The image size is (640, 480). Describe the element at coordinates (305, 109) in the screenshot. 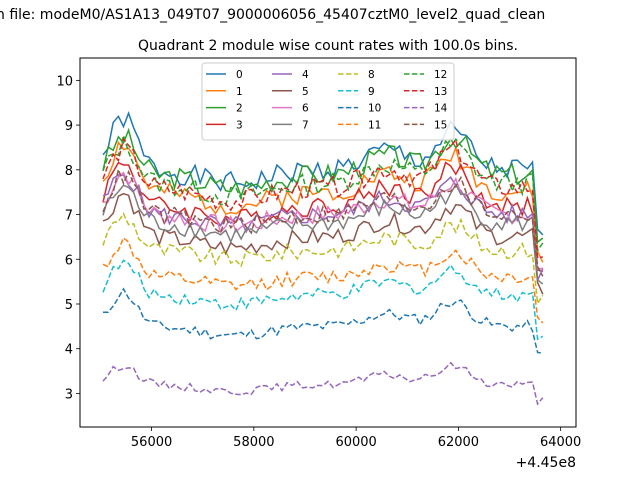

I see `legend-label-6: 6` at that location.